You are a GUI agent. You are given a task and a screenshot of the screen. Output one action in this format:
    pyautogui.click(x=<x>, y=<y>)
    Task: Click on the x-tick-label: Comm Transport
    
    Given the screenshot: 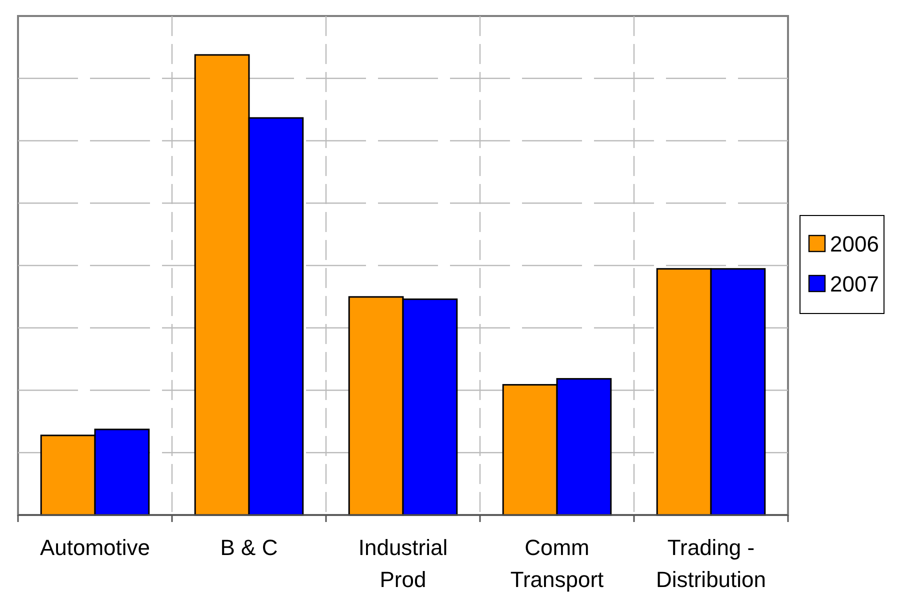 What is the action you would take?
    pyautogui.click(x=557, y=563)
    